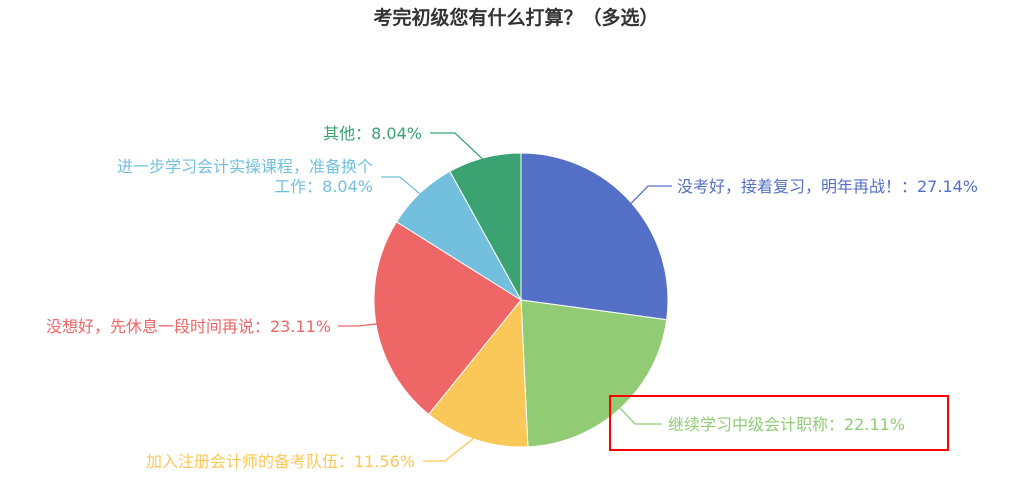 Image resolution: width=1032 pixels, height=483 pixels. Describe the element at coordinates (515, 17) in the screenshot. I see `chart-title: 考完初级您有什么打算？（多选）` at that location.